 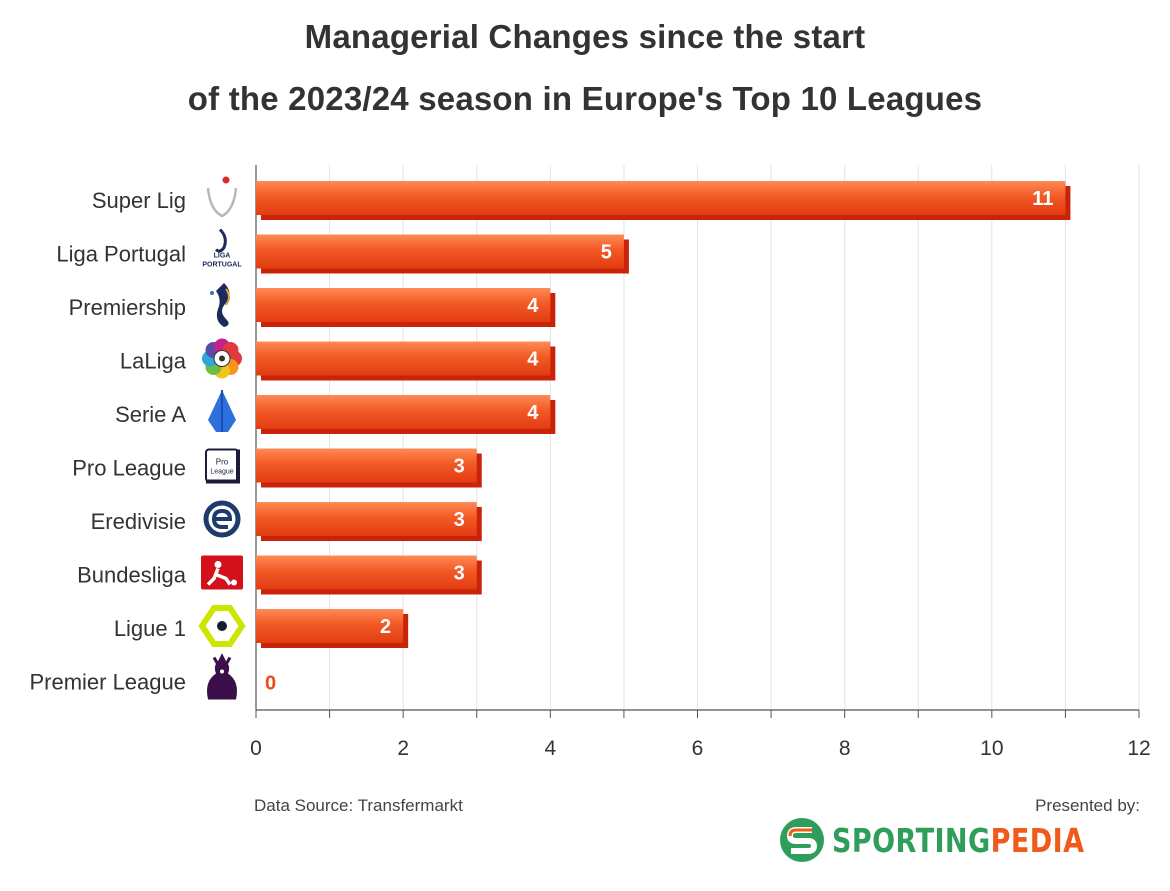 What do you see at coordinates (222, 248) in the screenshot?
I see `liga-portugal-logo: LIGA PORTUGAL` at bounding box center [222, 248].